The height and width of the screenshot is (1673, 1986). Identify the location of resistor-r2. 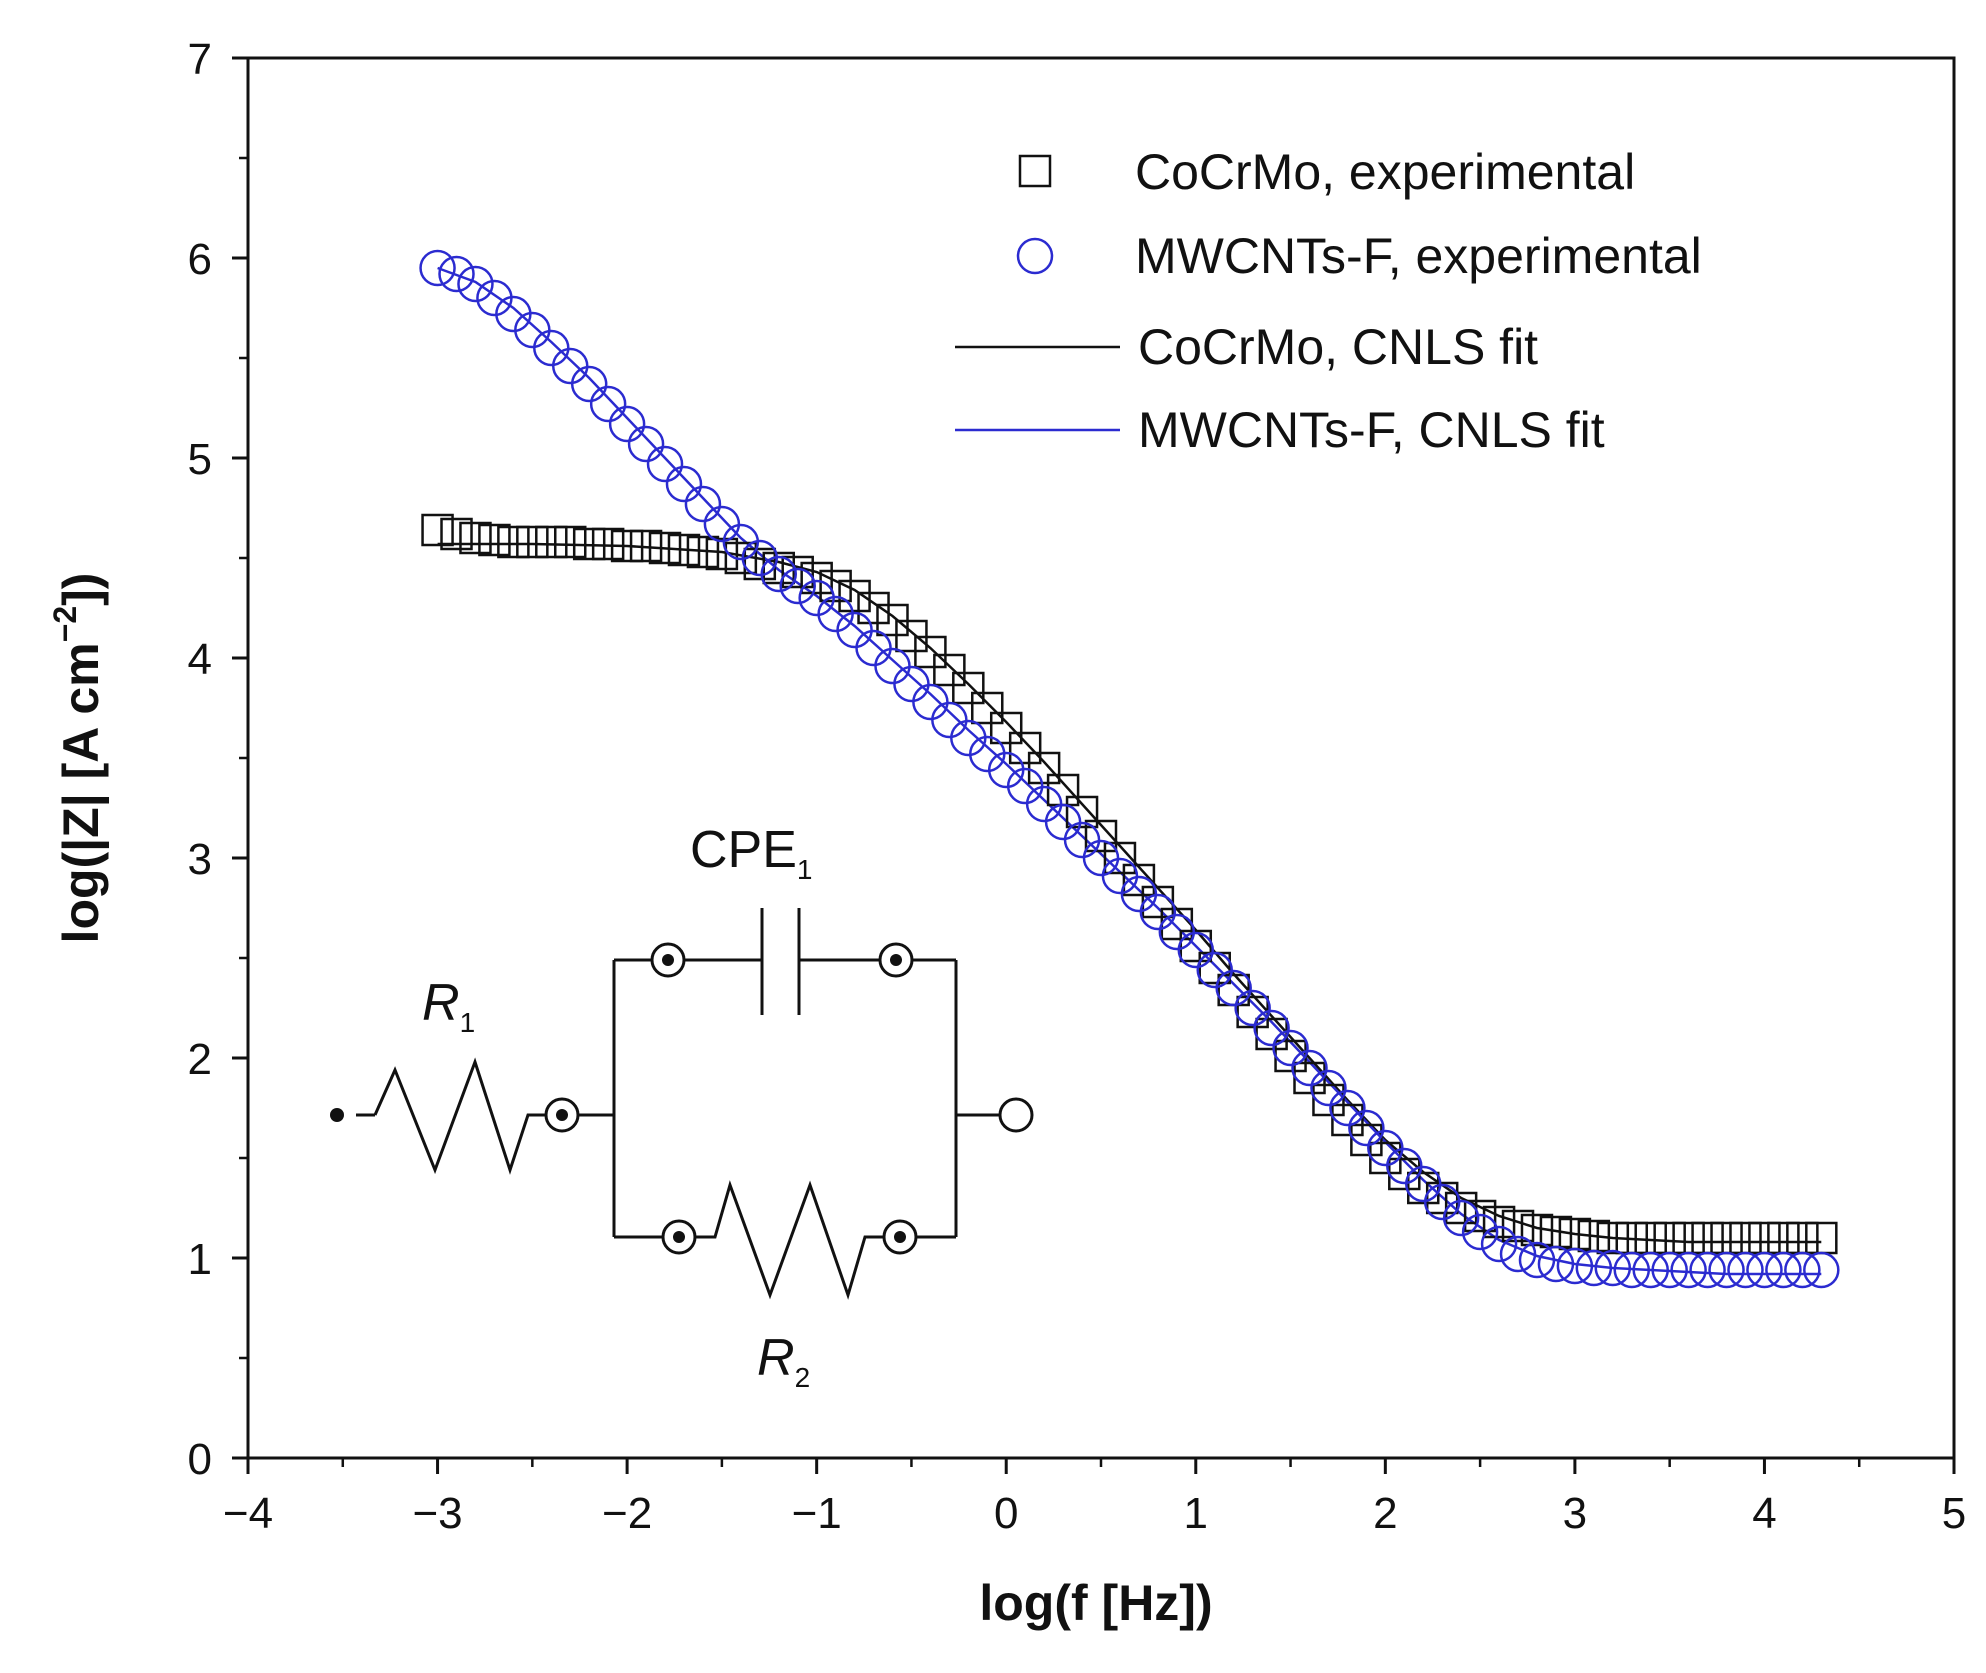
(789, 1240).